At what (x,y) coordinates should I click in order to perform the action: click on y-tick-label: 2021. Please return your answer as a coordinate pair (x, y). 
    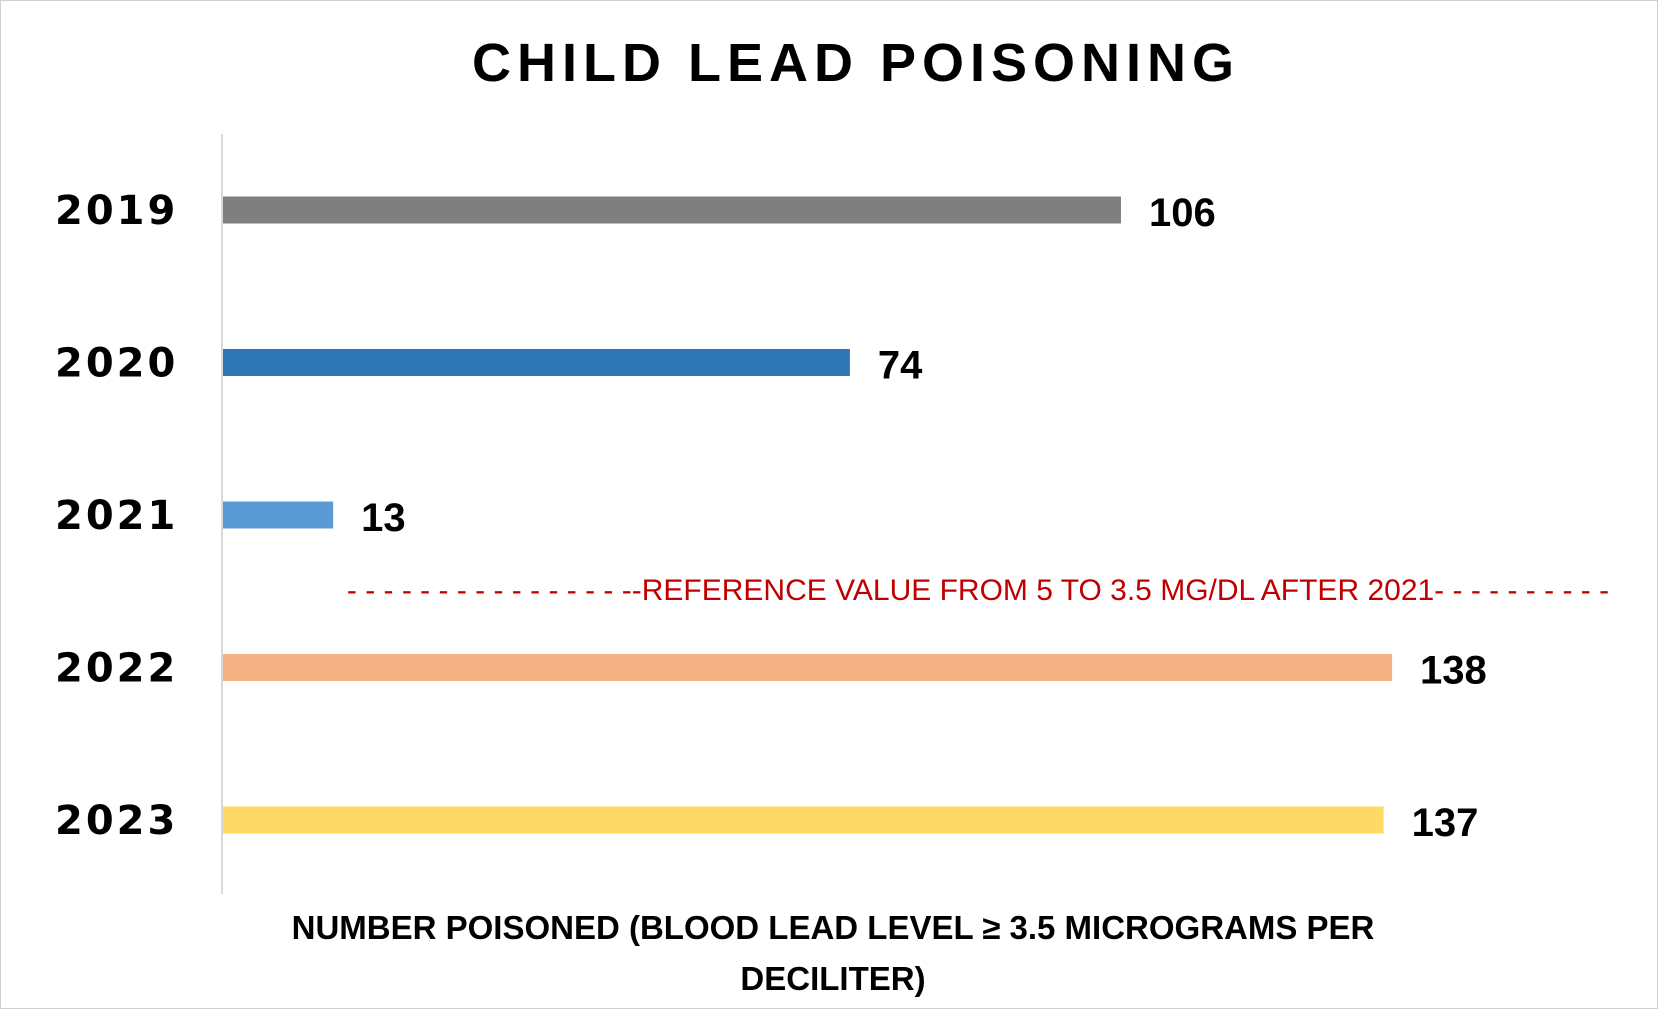
    Looking at the image, I should click on (116, 516).